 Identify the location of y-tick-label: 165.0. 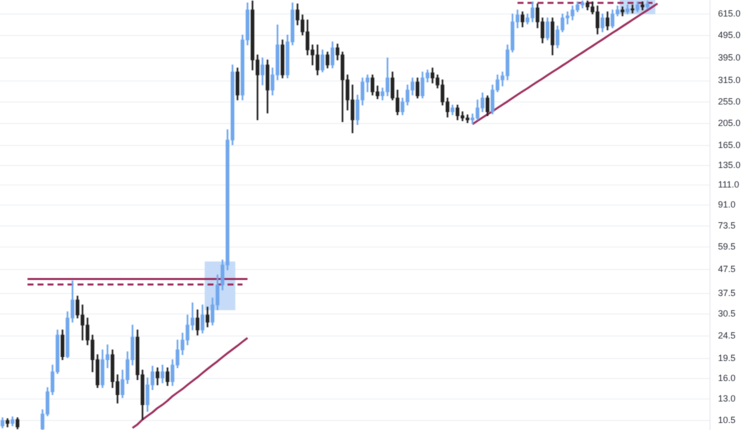
(729, 145).